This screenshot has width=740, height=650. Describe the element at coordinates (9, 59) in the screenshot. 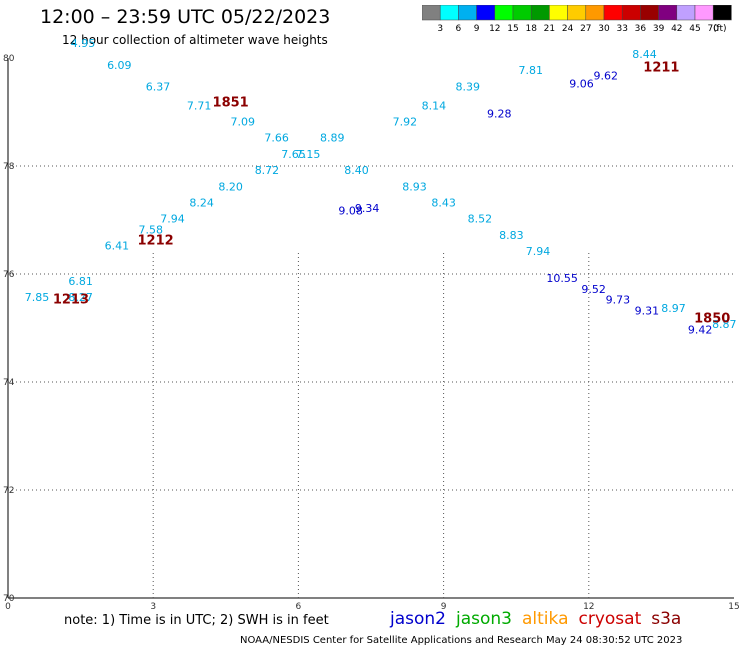

I see `y-tick-label: 80` at that location.